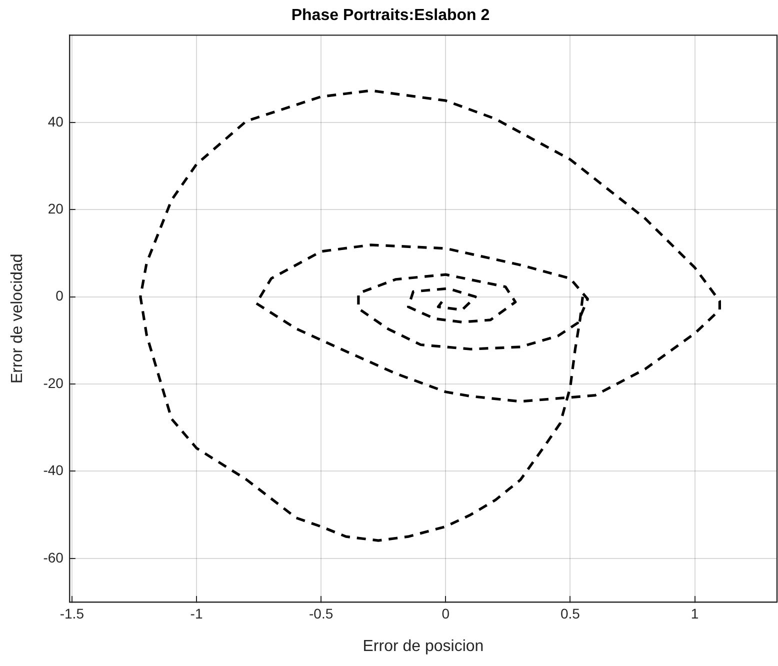  What do you see at coordinates (53, 557) in the screenshot?
I see `y-tick-label: -60` at bounding box center [53, 557].